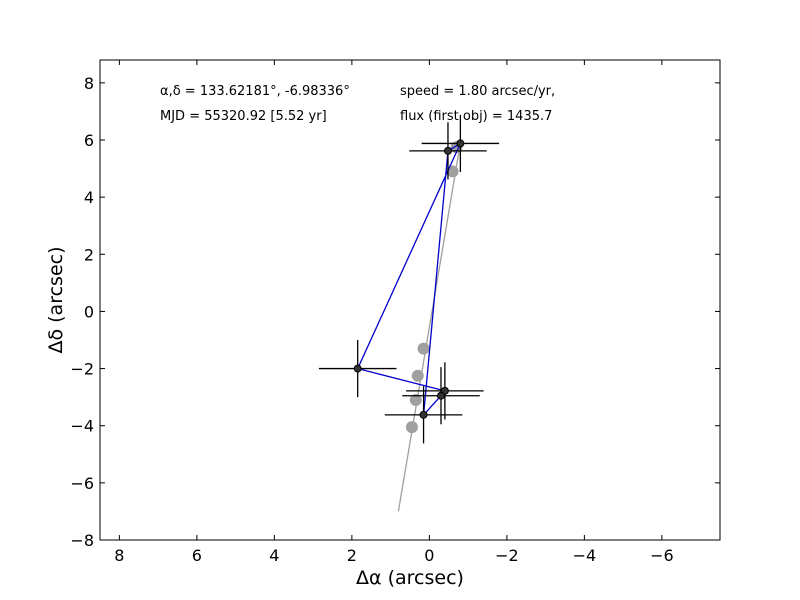 This screenshot has height=600, width=800. Describe the element at coordinates (197, 555) in the screenshot. I see `x-tick-label: 6` at that location.